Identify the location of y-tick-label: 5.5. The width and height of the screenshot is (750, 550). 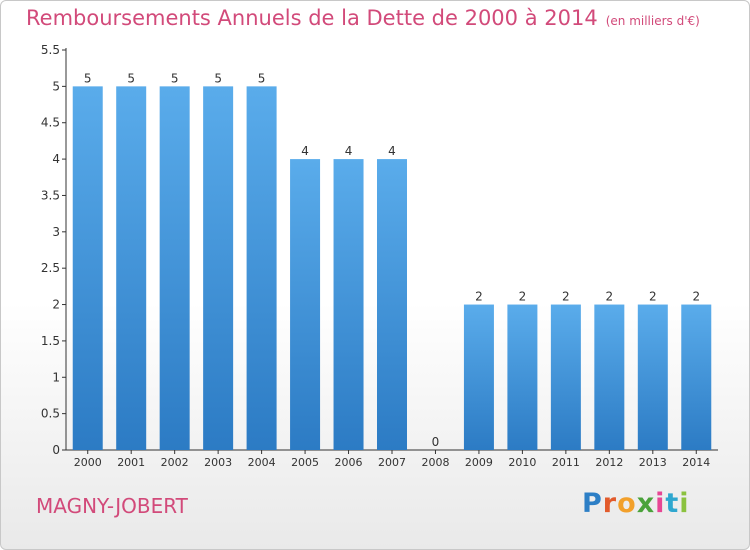
(50, 50).